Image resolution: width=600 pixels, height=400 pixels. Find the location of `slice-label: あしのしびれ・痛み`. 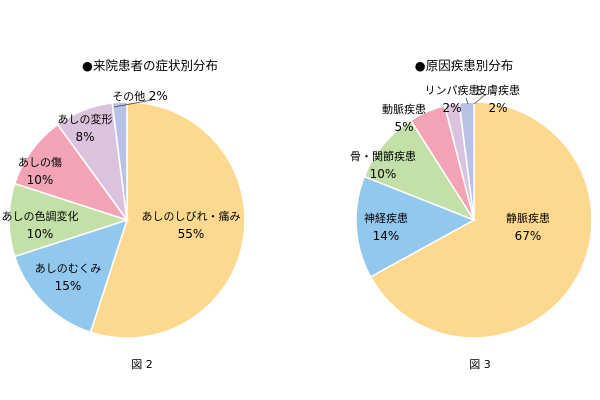

slice-label: あしのしびれ・痛み is located at coordinates (191, 216).